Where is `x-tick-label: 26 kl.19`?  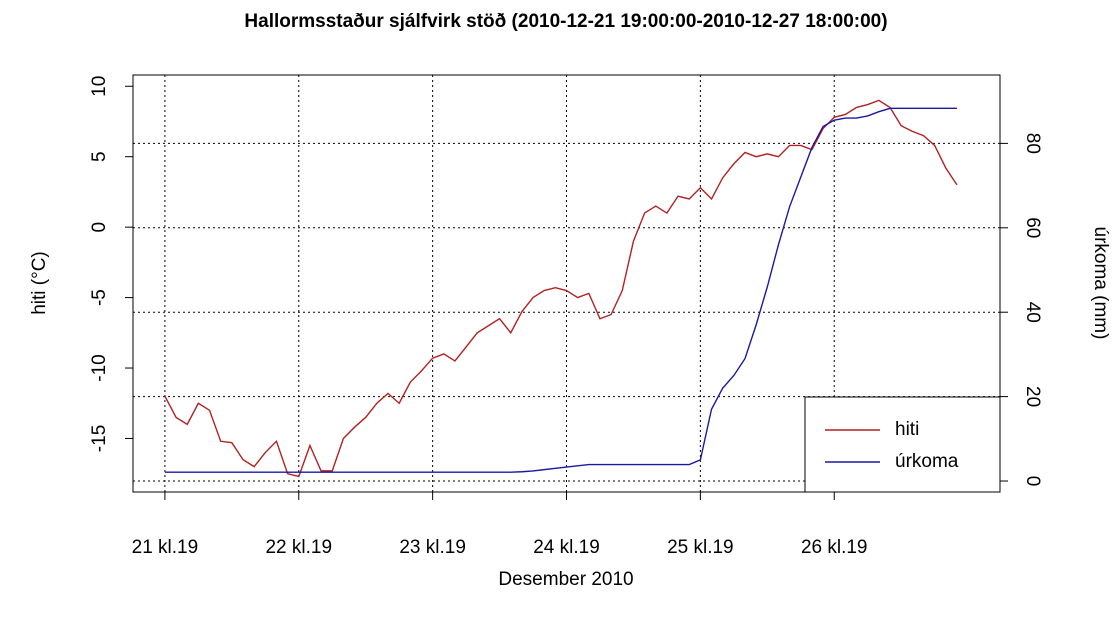
x-tick-label: 26 kl.19 is located at coordinates (834, 547).